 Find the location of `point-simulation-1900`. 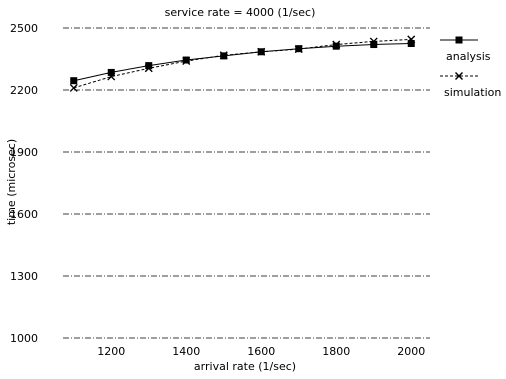

point-simulation-1900 is located at coordinates (373, 41).